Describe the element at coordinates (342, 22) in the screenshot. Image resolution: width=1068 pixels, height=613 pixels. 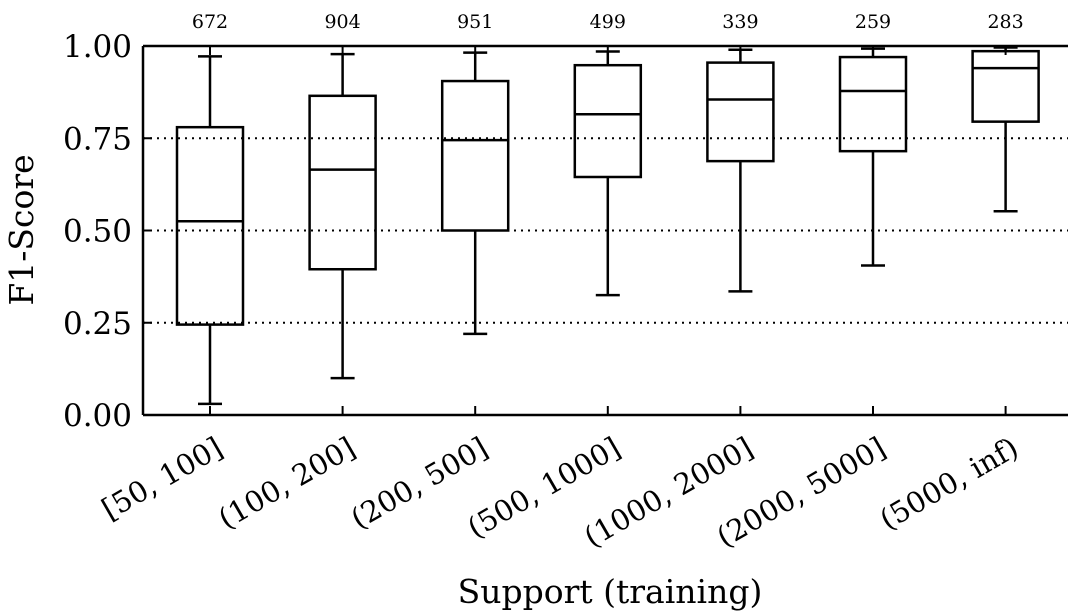
I see `sample-count-label: 904` at that location.